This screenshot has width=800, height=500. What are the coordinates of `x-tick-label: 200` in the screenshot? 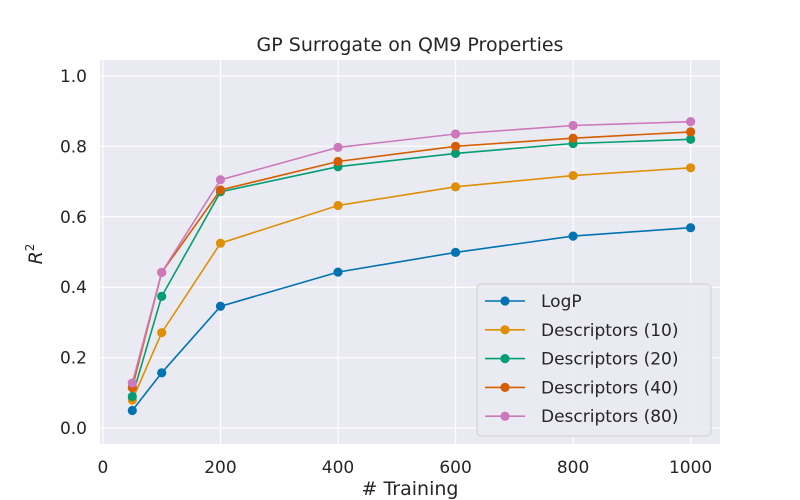 It's located at (220, 468).